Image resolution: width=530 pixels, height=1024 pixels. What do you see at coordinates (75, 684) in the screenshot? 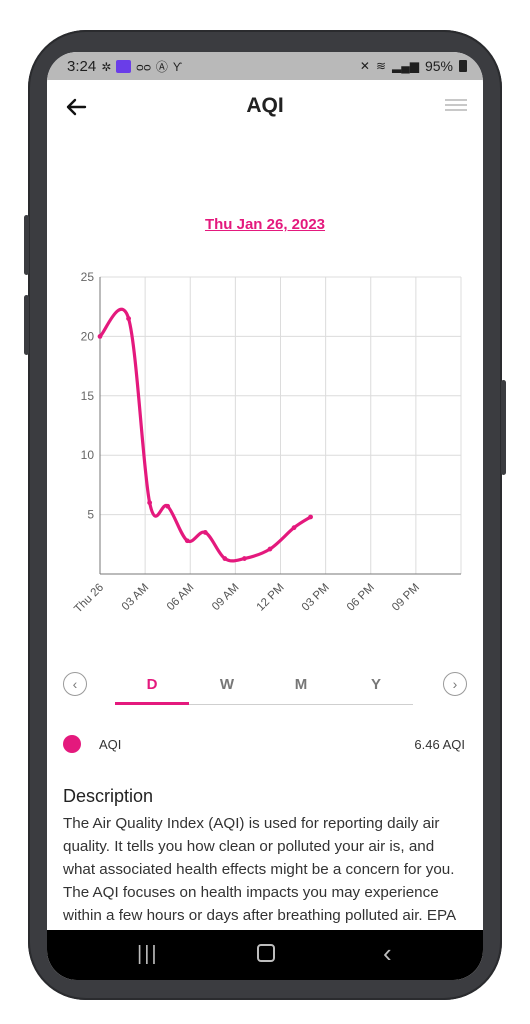
I see `previous-range-button: ‹` at bounding box center [75, 684].